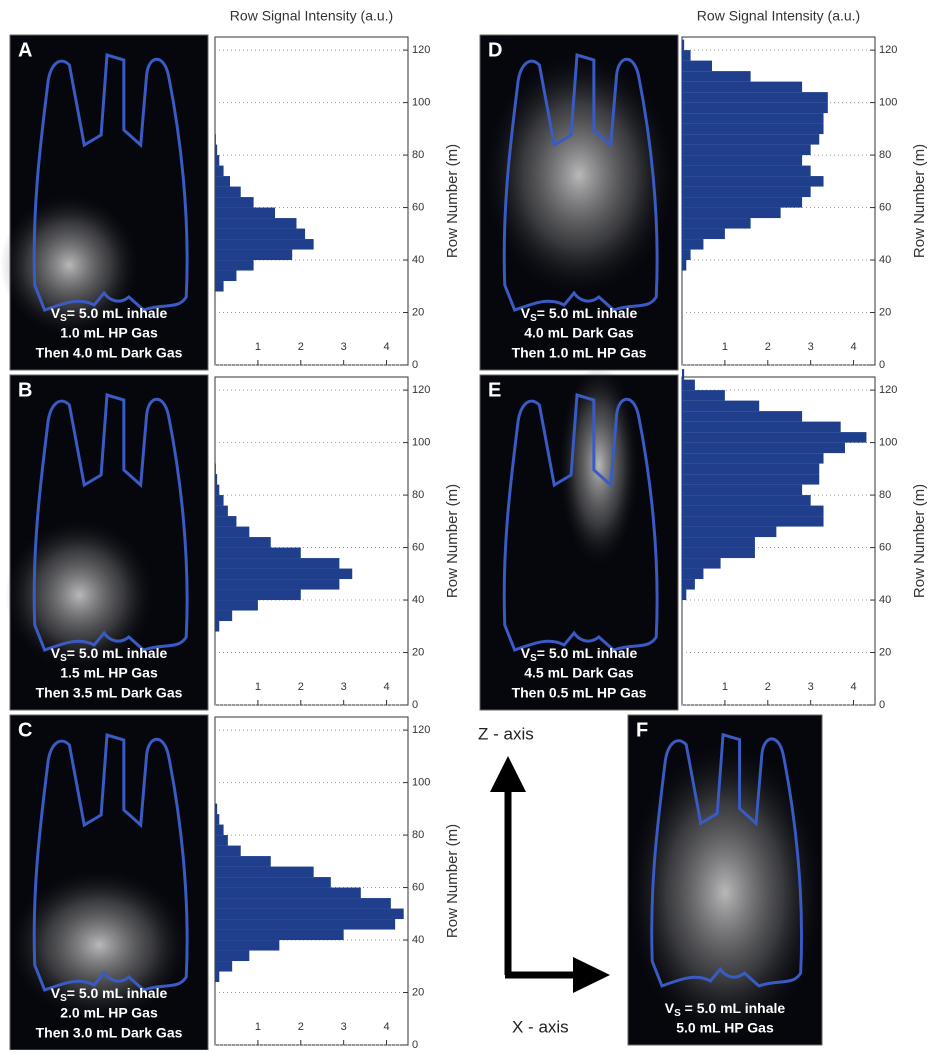 The width and height of the screenshot is (933, 1055). Describe the element at coordinates (540, 1026) in the screenshot. I see `x-axis-label: X - axis` at that location.